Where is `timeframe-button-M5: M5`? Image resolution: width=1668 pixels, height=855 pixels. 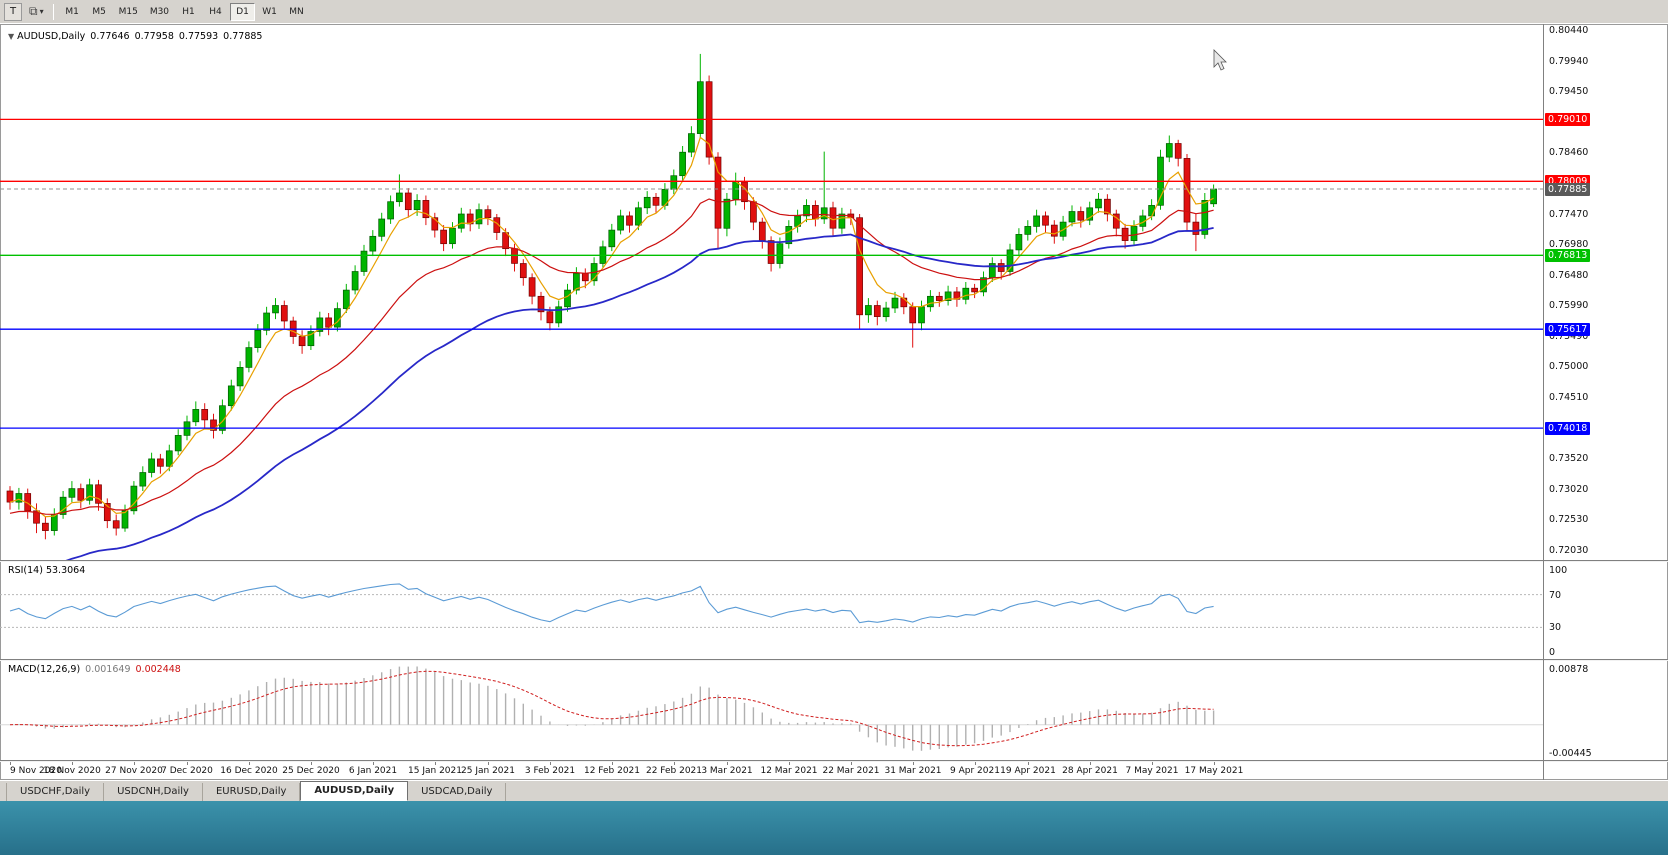 timeframe-button-M5: M5 is located at coordinates (99, 11).